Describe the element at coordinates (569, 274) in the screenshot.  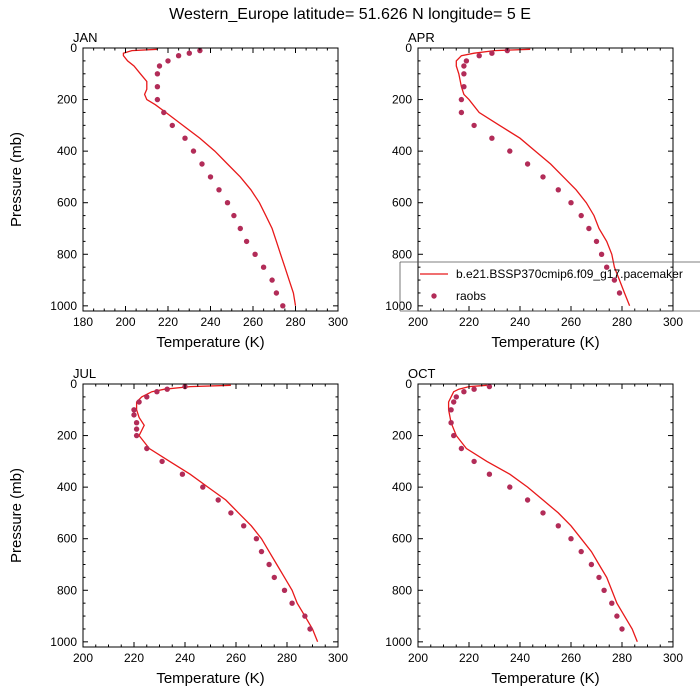
I see `legend-label: b.e21.BSSP370cmip6.f09_g17.pacemaker` at that location.